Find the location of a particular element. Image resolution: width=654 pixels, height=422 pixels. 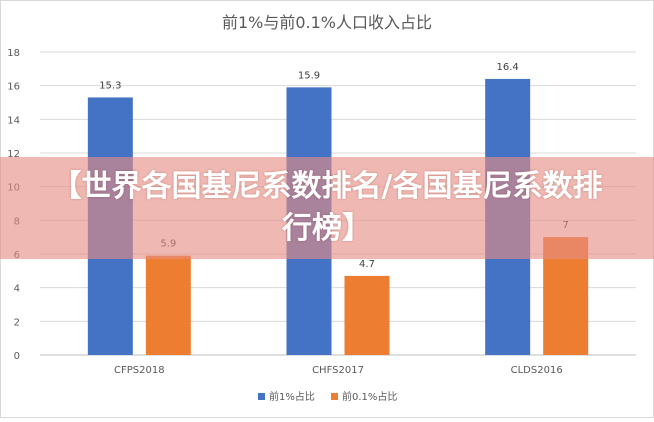

y-tick-label: 16 is located at coordinates (13, 87).